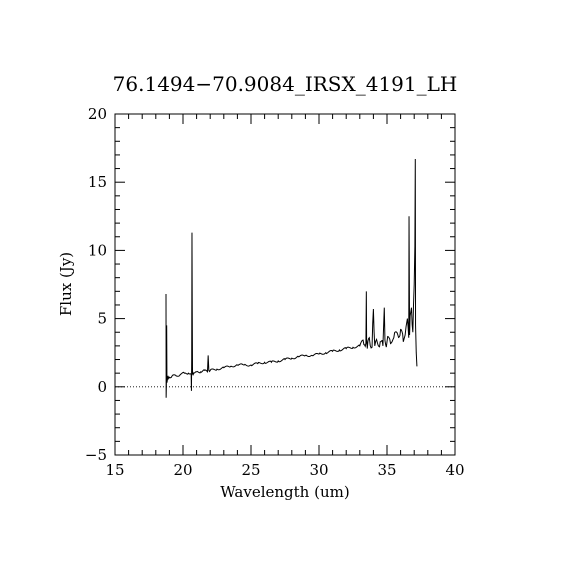 The width and height of the screenshot is (570, 575). I want to click on x-tick-label: 25, so click(250, 470).